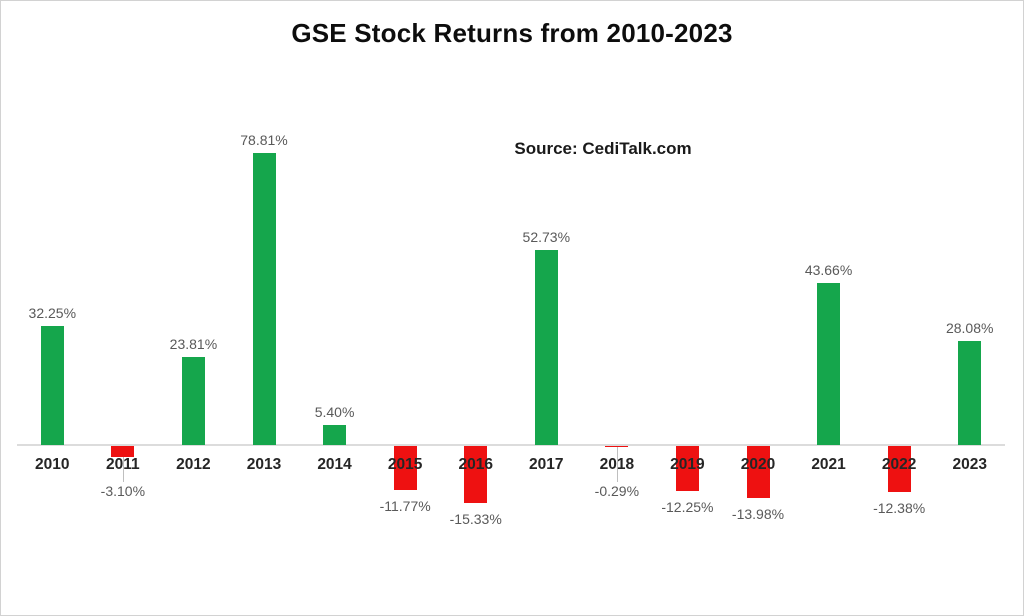  I want to click on bar-2017, so click(546, 347).